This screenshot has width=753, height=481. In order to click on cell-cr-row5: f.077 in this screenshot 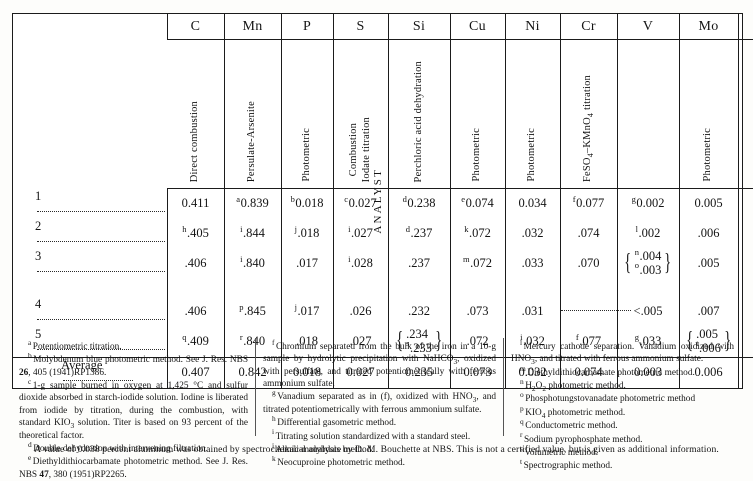, I will do `click(588, 341)`.